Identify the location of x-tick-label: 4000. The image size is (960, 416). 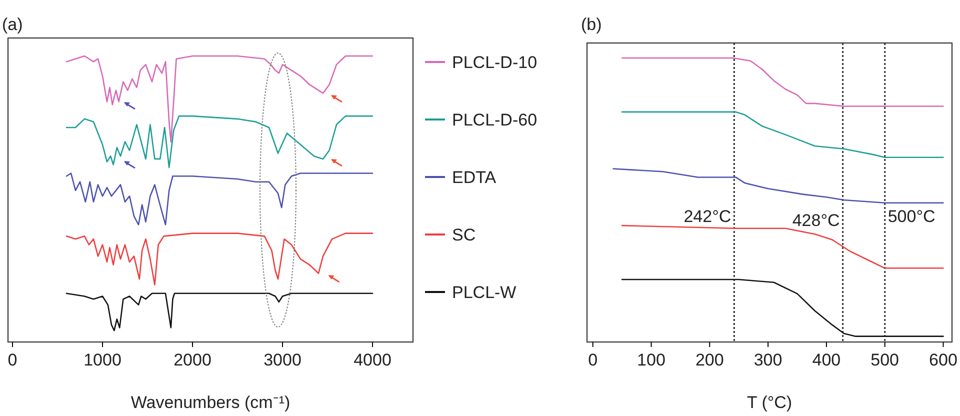
(373, 360).